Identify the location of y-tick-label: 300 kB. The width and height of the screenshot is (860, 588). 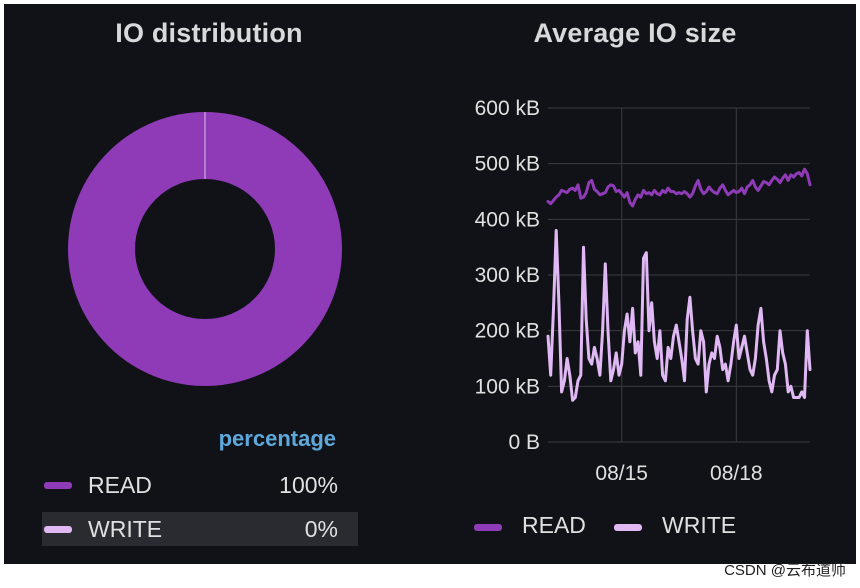
(507, 275).